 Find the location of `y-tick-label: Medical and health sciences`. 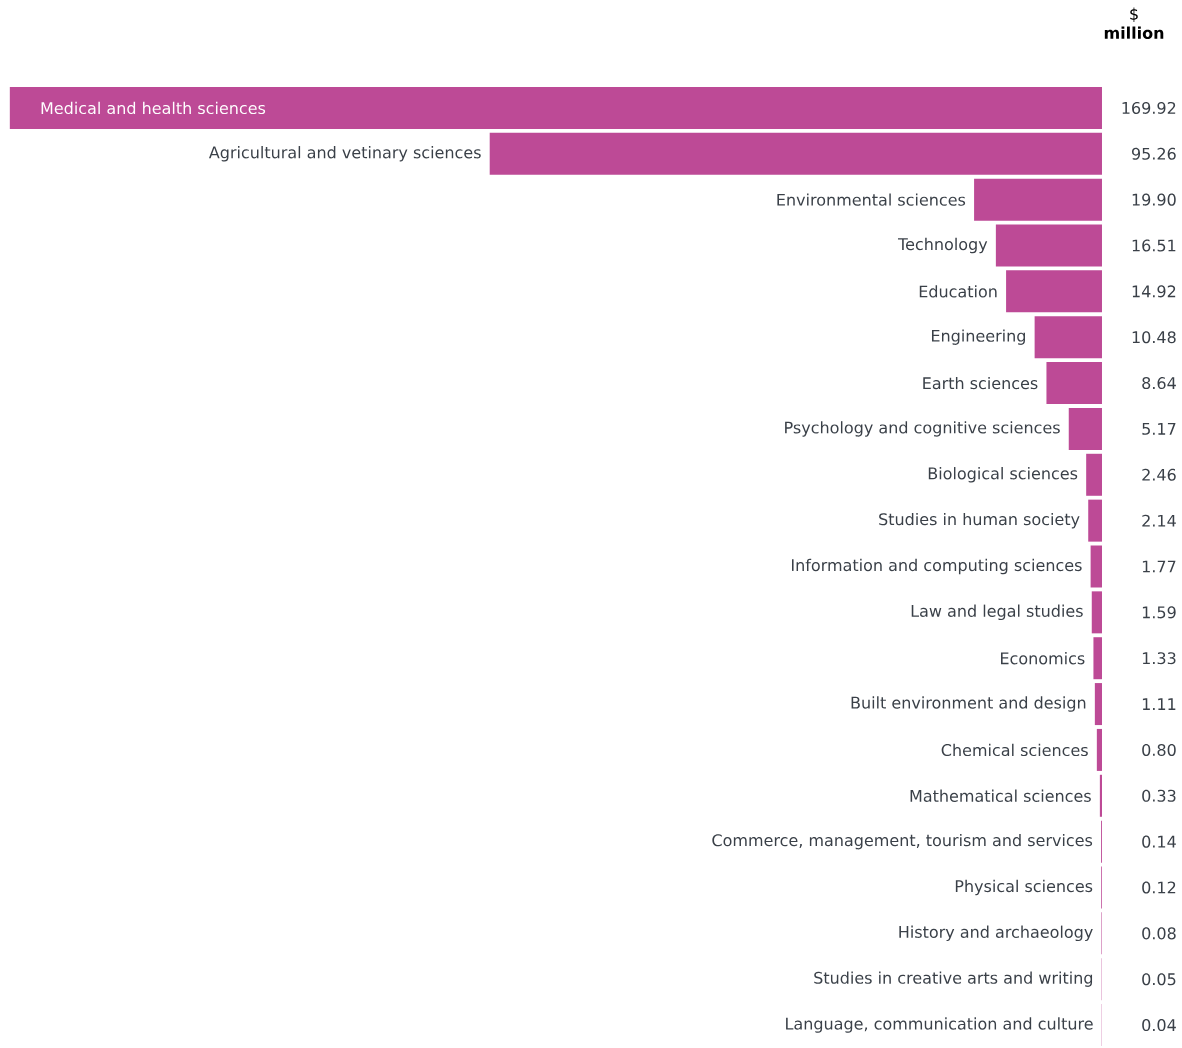

y-tick-label: Medical and health sciences is located at coordinates (153, 108).